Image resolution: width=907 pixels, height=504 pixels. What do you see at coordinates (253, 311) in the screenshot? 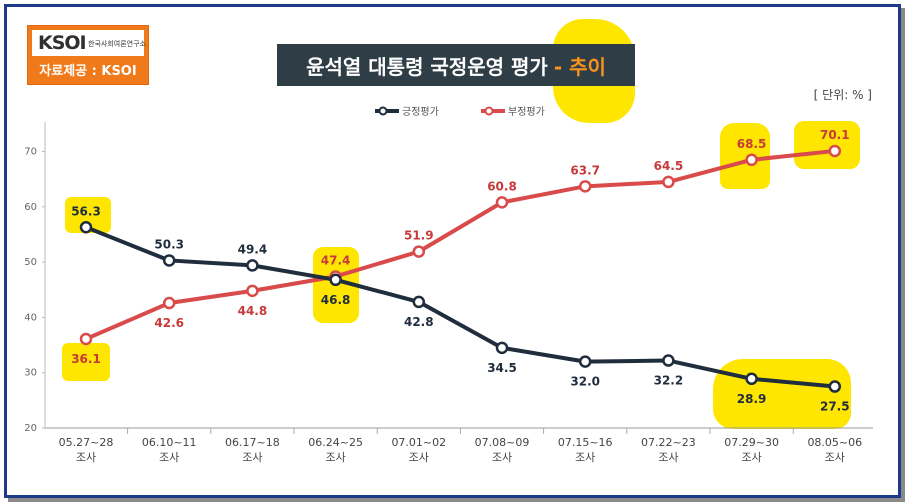
I see `negative-data-label: 44.8` at bounding box center [253, 311].